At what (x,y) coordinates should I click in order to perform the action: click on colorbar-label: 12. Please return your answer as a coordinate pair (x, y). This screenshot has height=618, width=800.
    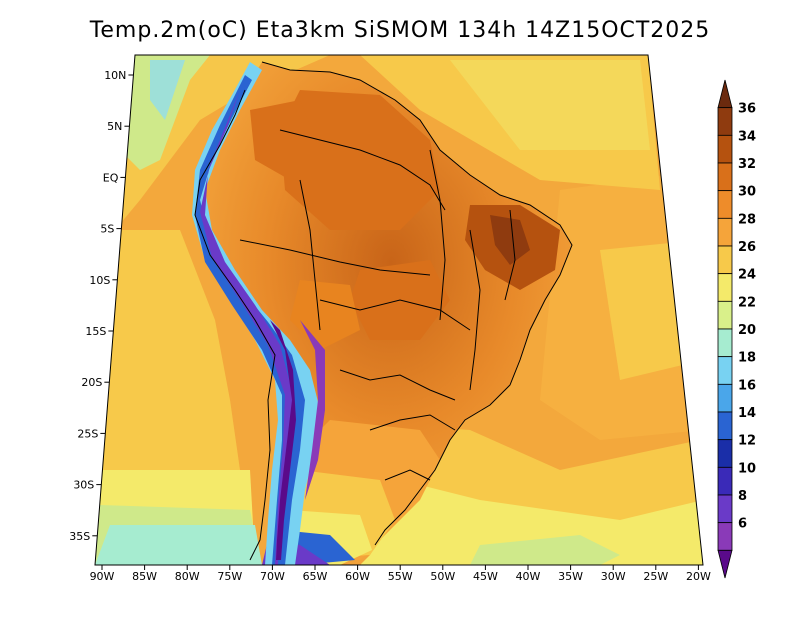
    Looking at the image, I should click on (747, 441).